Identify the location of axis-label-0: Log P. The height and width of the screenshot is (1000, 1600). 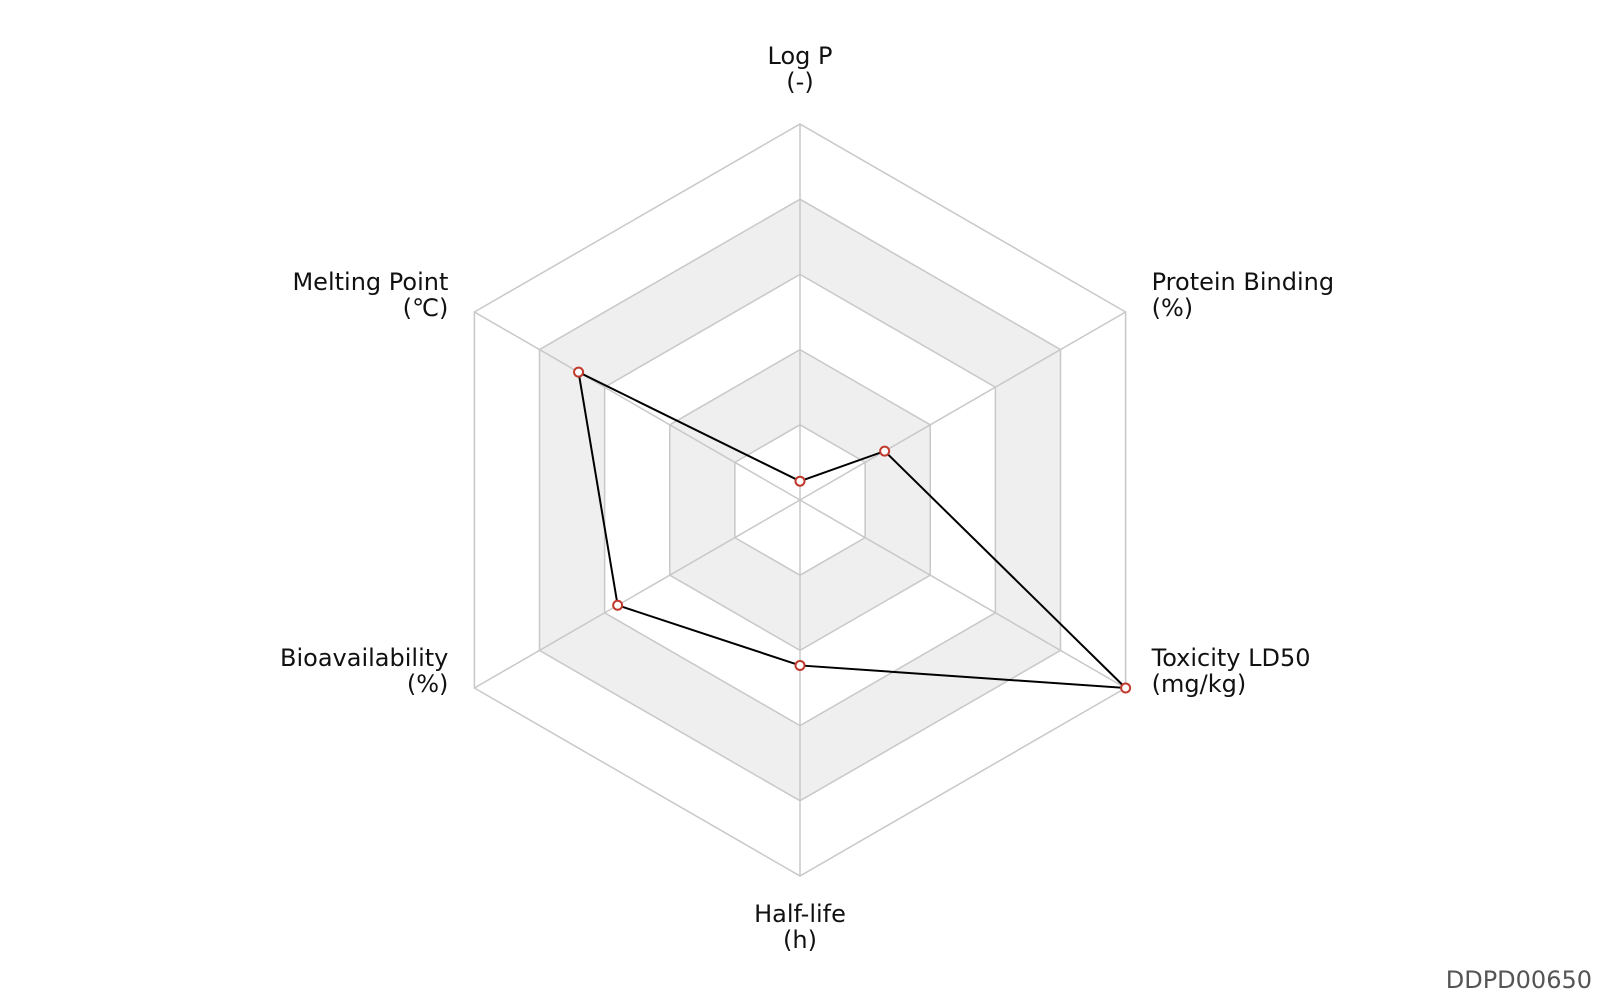
(800, 56).